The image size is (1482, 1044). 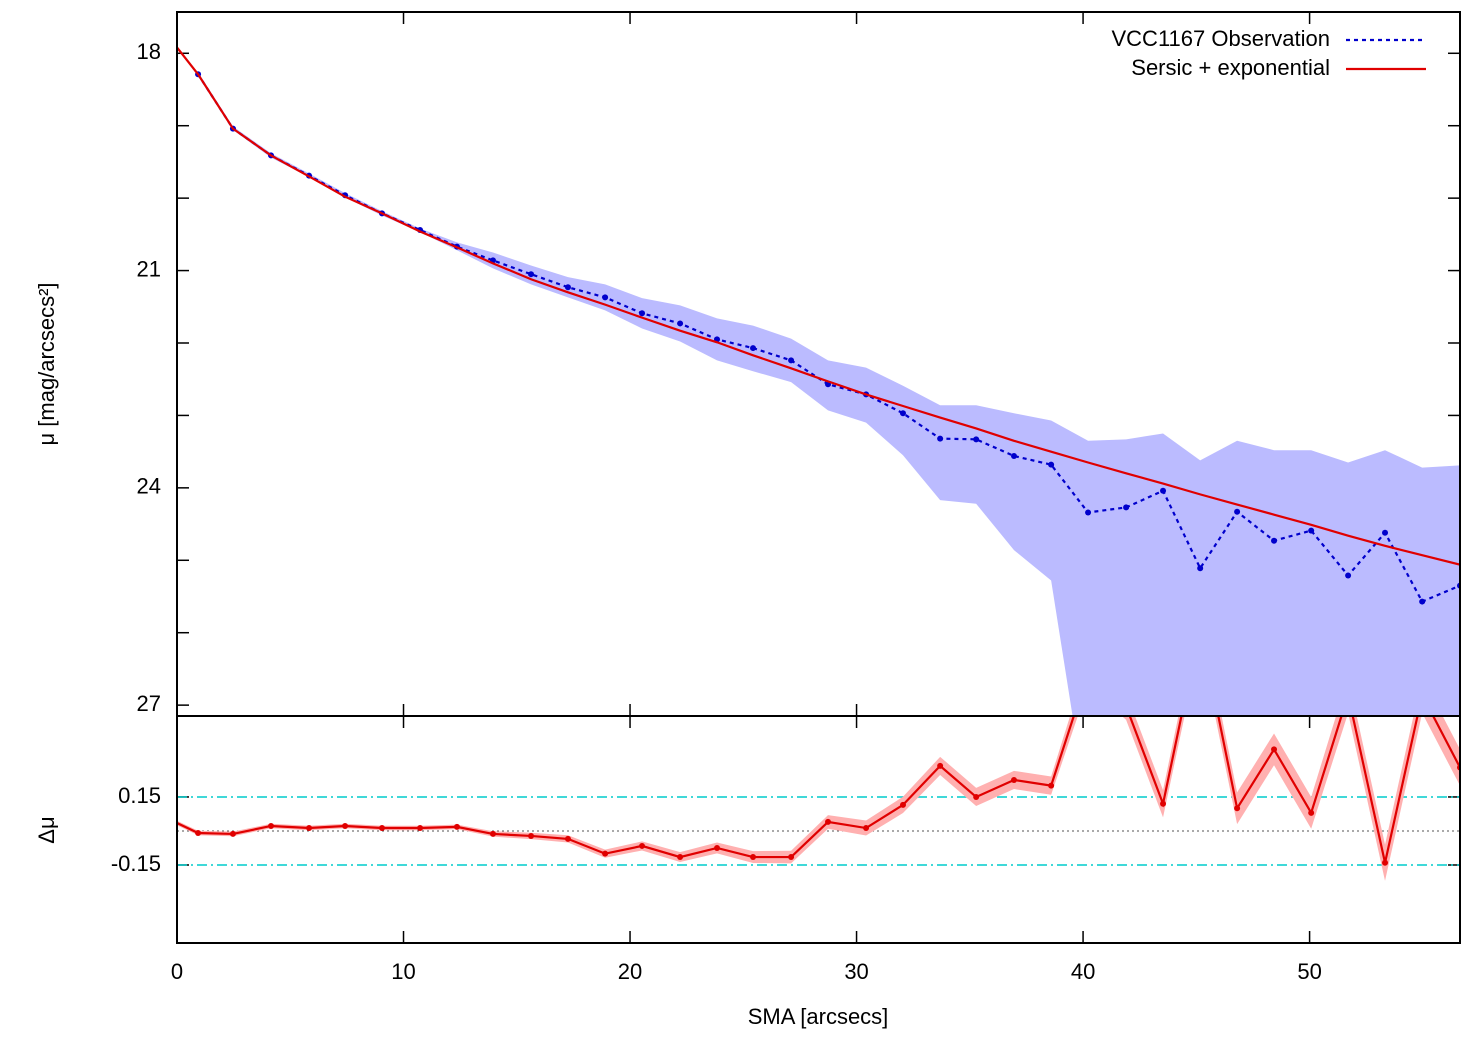 I want to click on series, so click(x=818, y=798).